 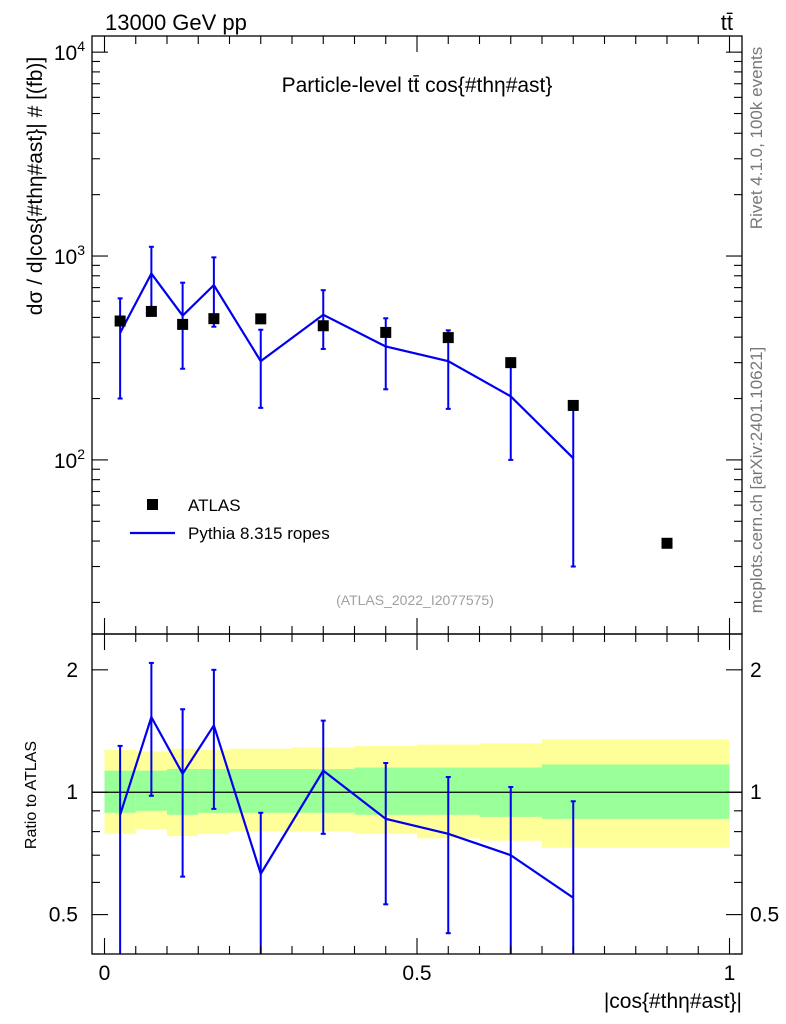 What do you see at coordinates (176, 22) in the screenshot?
I see `energy-label: 13000 GeV pp` at bounding box center [176, 22].